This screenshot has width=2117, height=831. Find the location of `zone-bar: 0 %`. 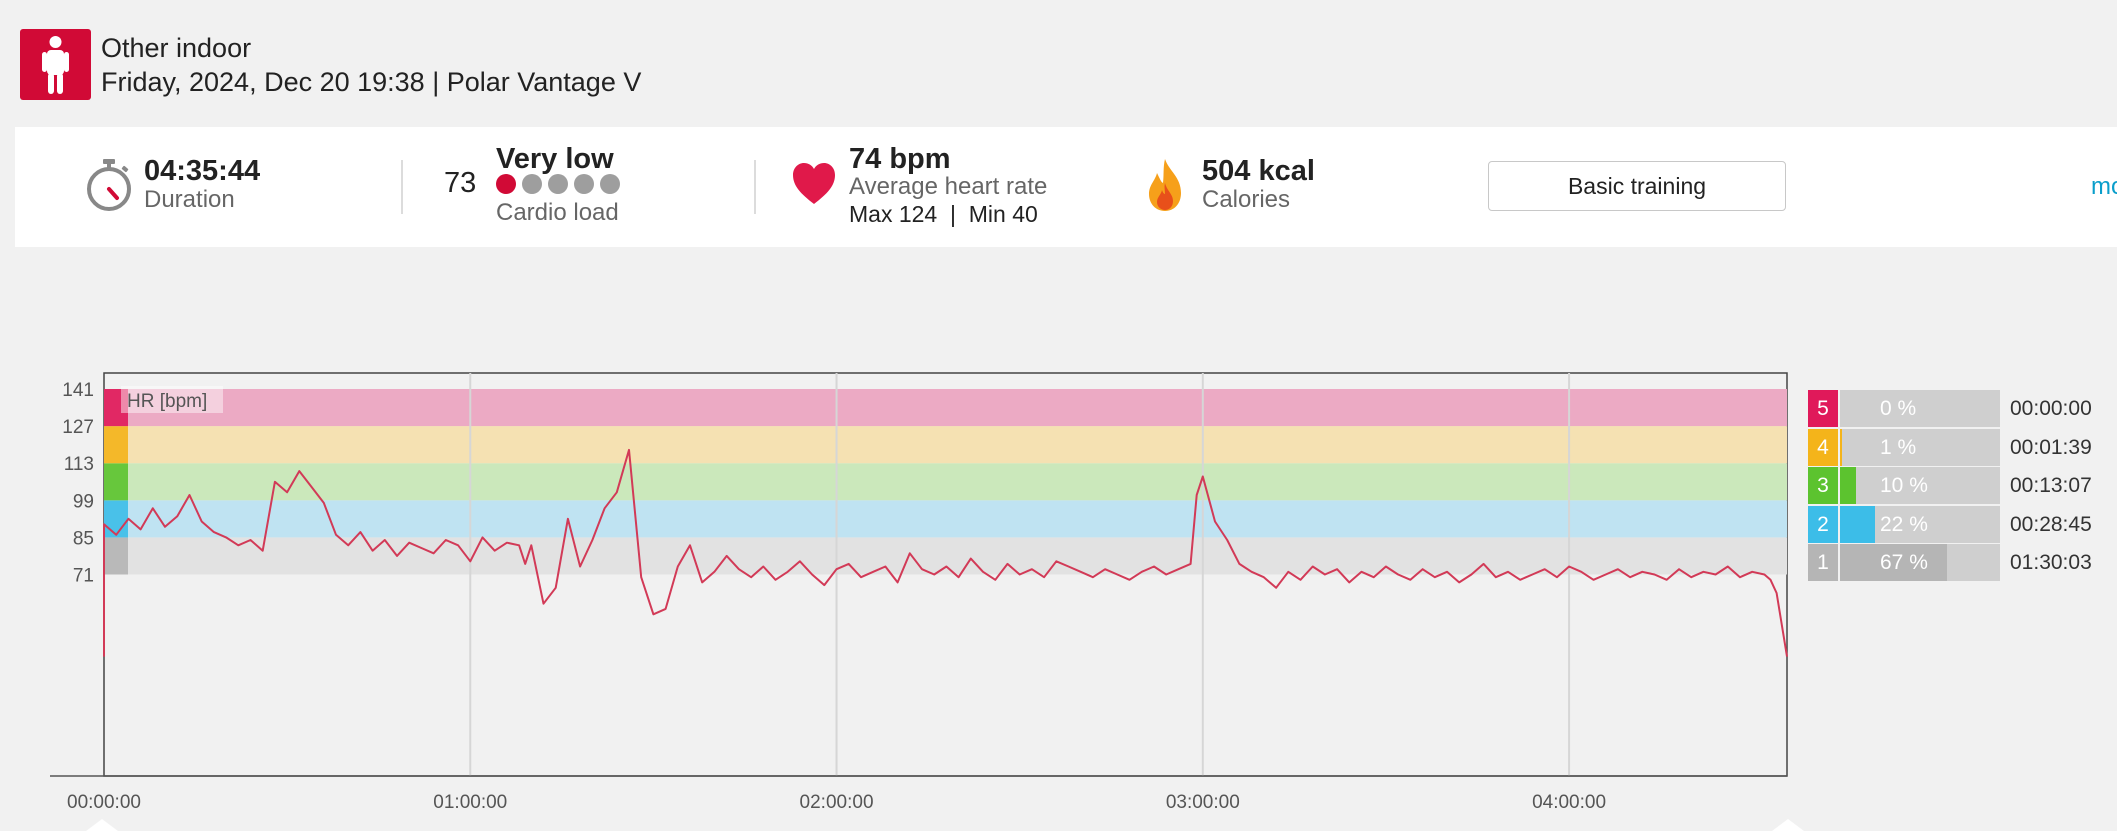

zone-bar: 0 % is located at coordinates (1920, 408).